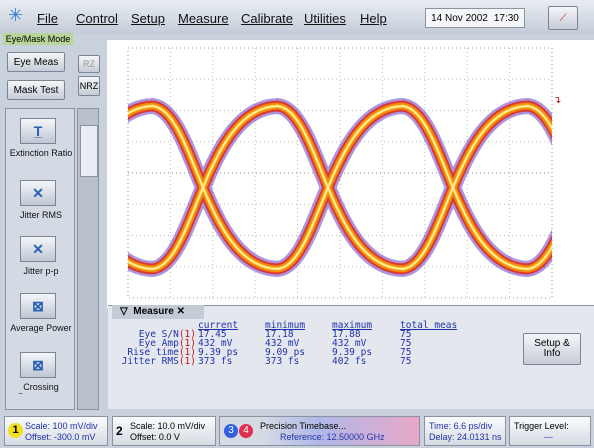 The height and width of the screenshot is (448, 594). I want to click on tool-icon: T̲, so click(38, 131).